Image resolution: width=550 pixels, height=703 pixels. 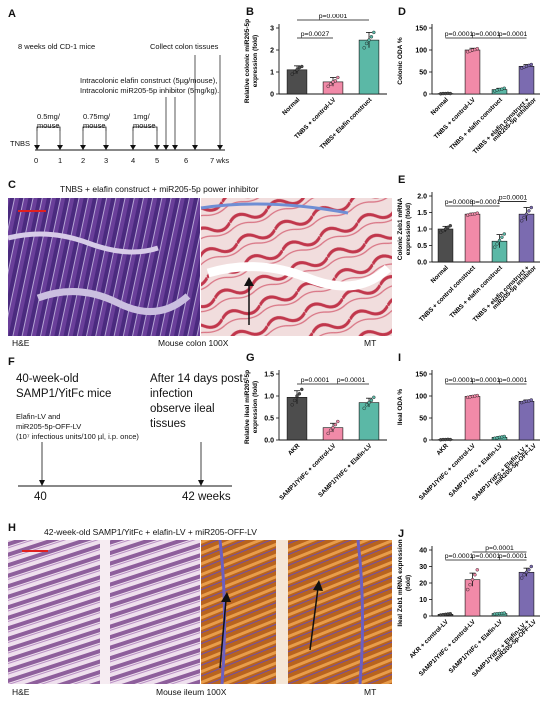 What do you see at coordinates (422, 246) in the screenshot?
I see `y-tick-label: 0.5` at bounding box center [422, 246].